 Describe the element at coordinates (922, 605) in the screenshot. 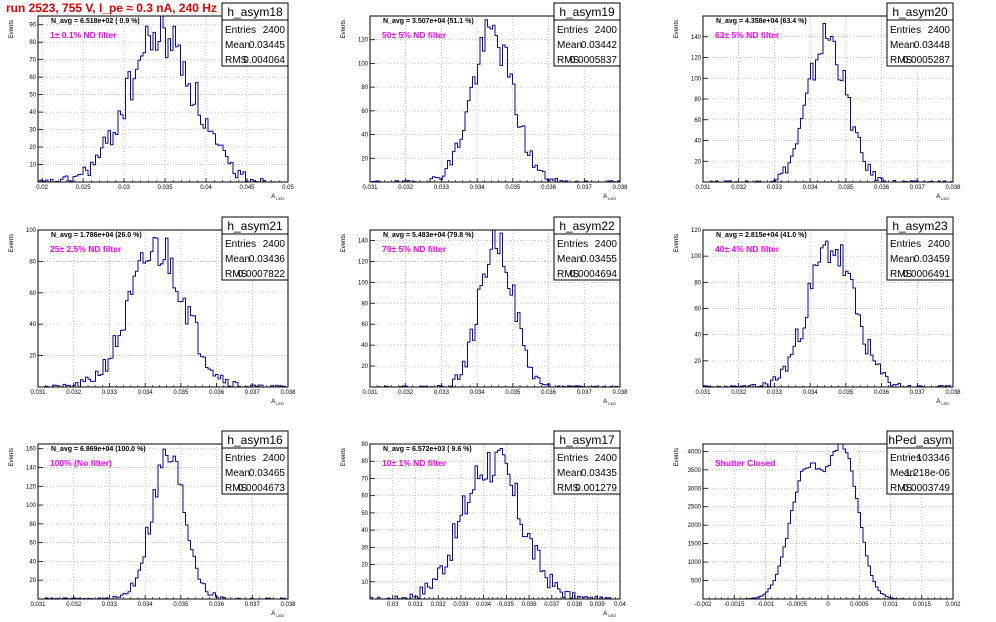

I see `x-tick-label: 0.0015` at that location.